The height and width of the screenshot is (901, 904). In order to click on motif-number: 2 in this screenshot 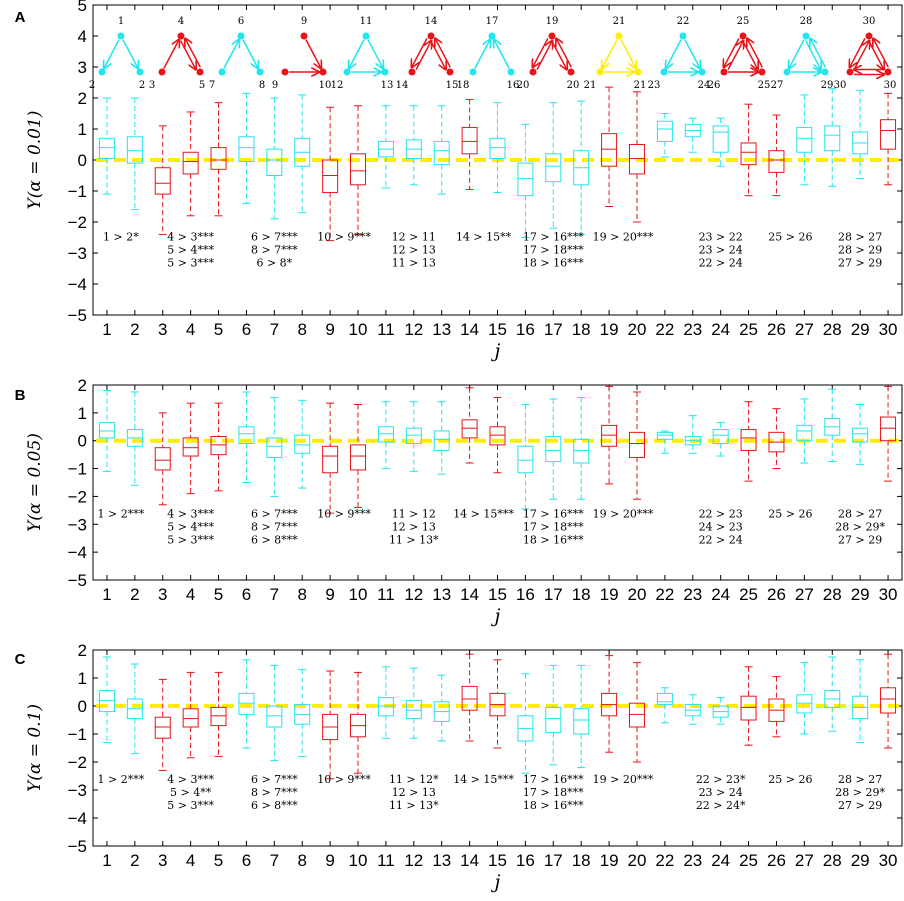, I will do `click(142, 85)`.